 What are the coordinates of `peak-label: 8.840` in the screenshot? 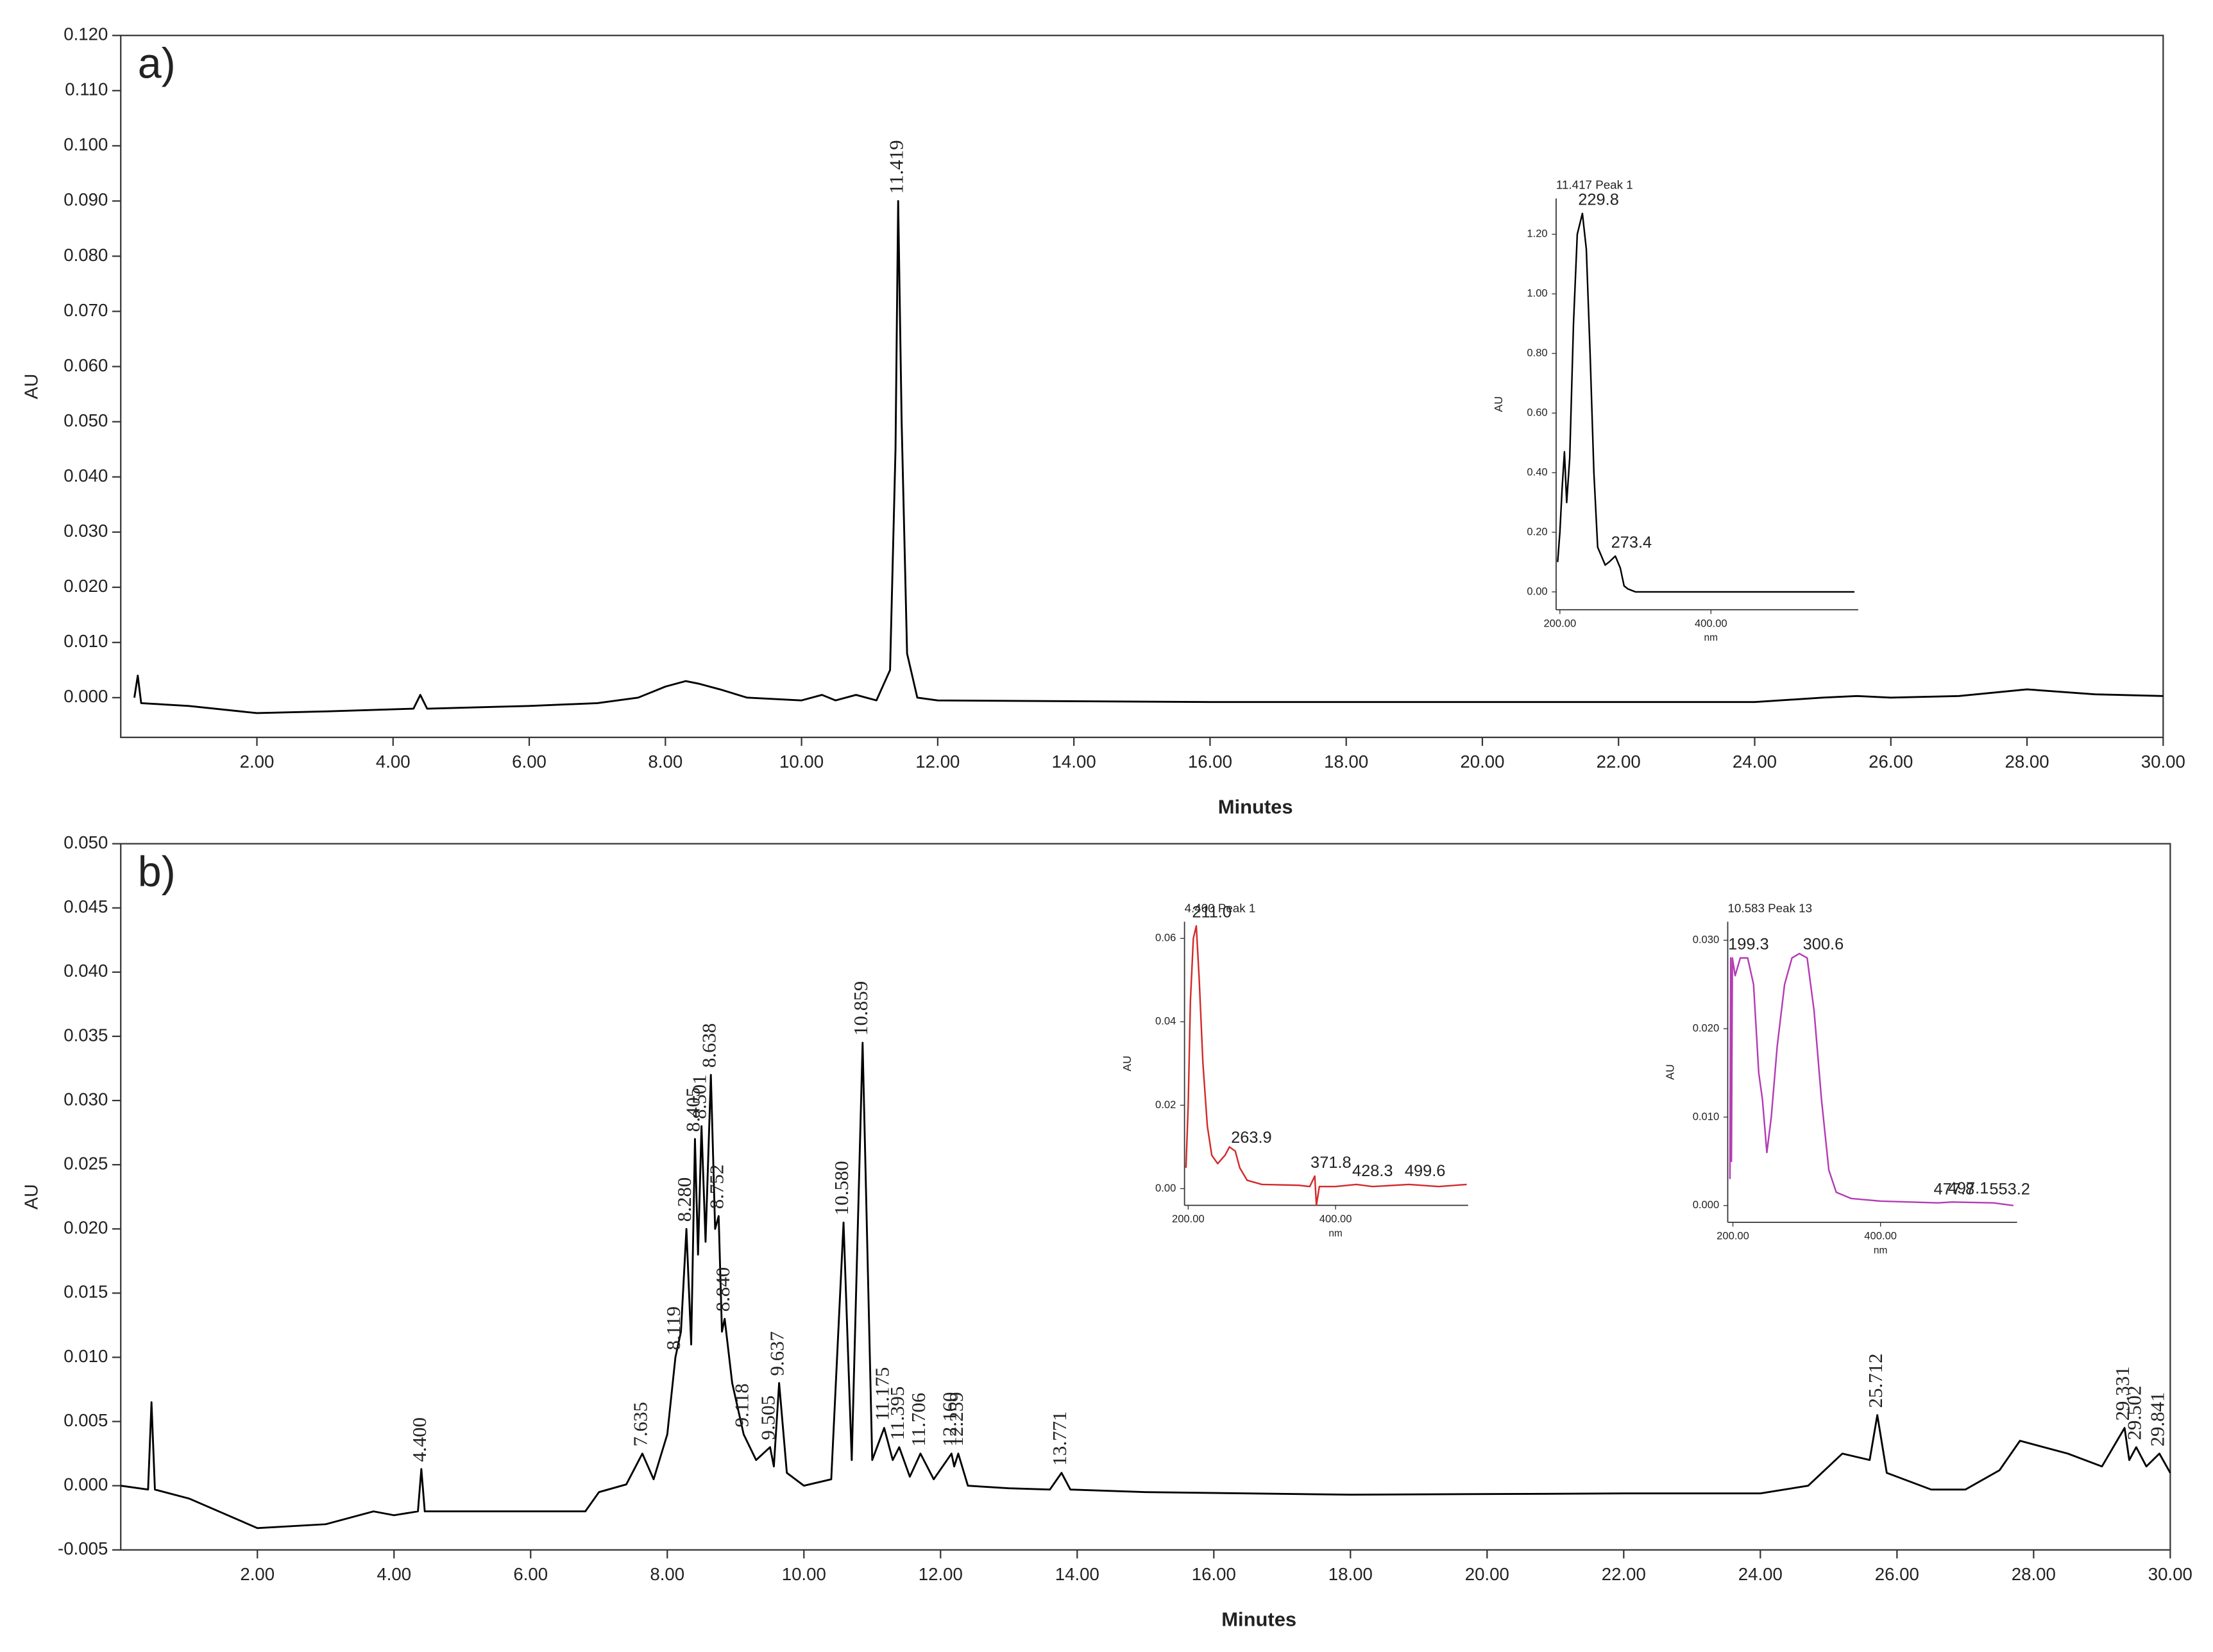 It's located at (722, 1289).